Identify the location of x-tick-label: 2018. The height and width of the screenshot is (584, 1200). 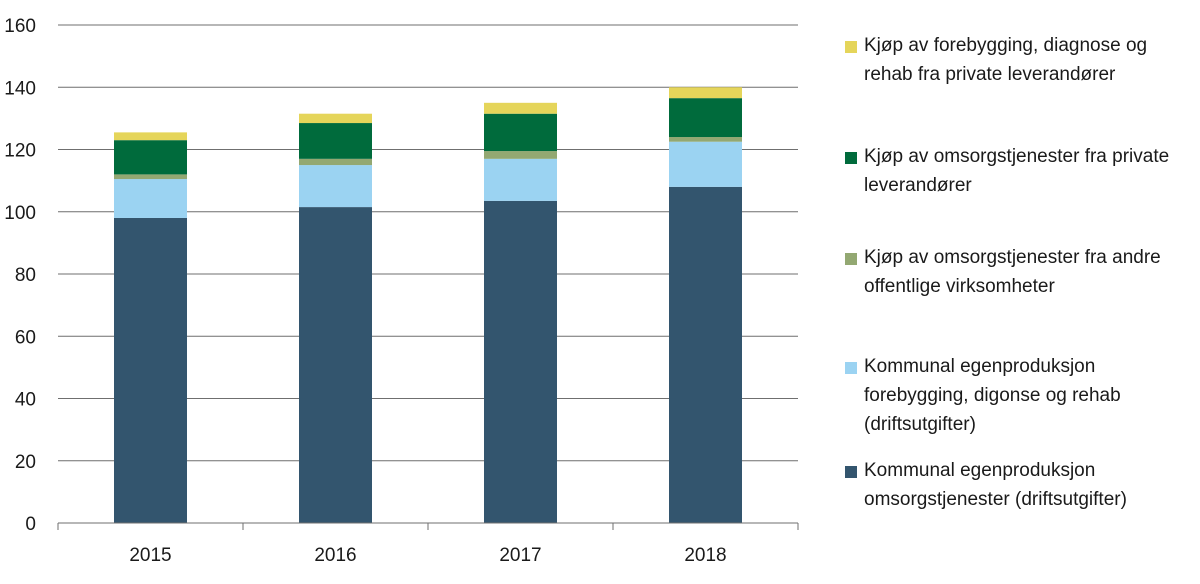
(705, 555).